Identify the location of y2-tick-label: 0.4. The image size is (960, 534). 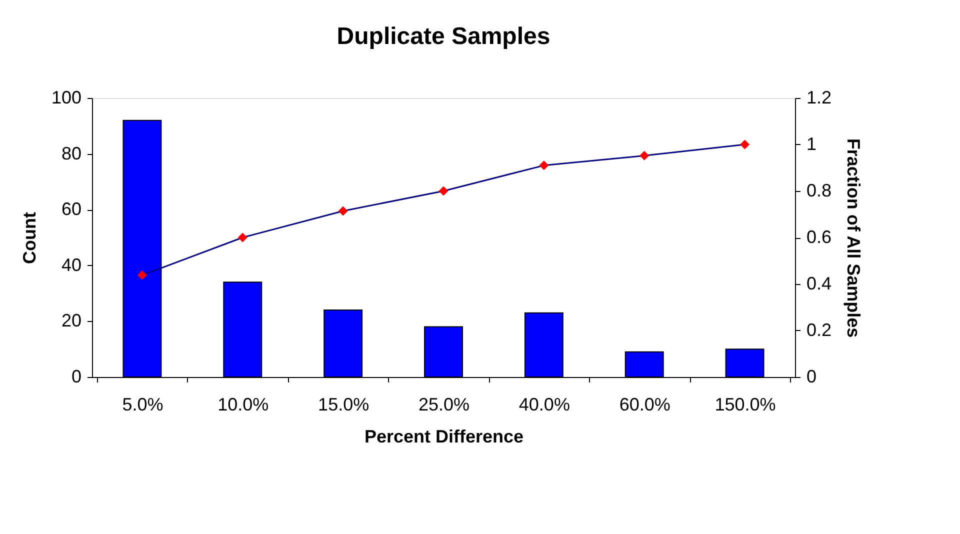
(819, 284).